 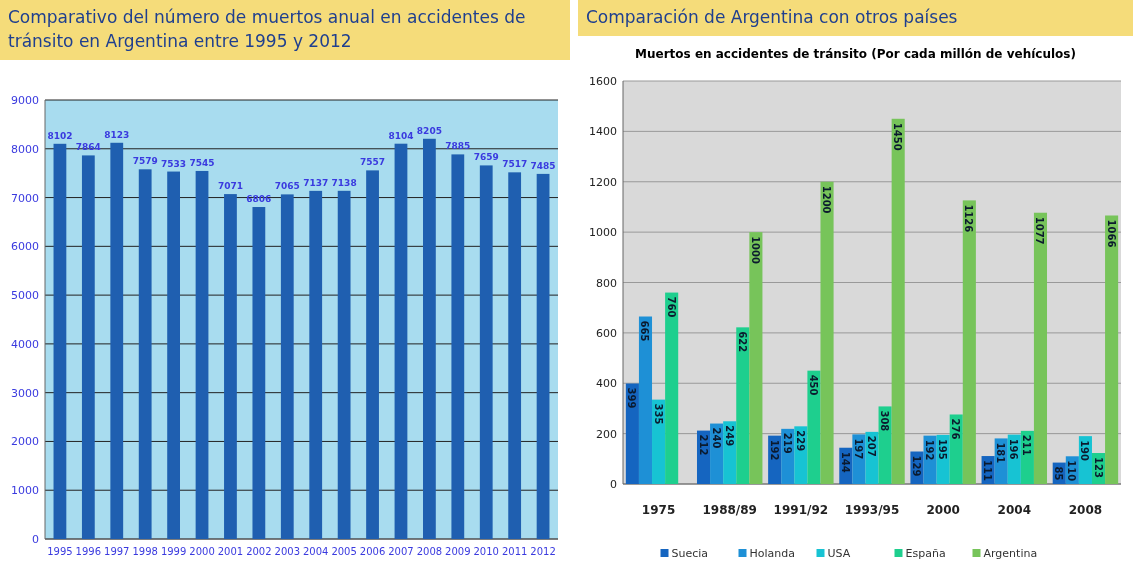 I want to click on x-tick-label: 2001, so click(x=230, y=551).